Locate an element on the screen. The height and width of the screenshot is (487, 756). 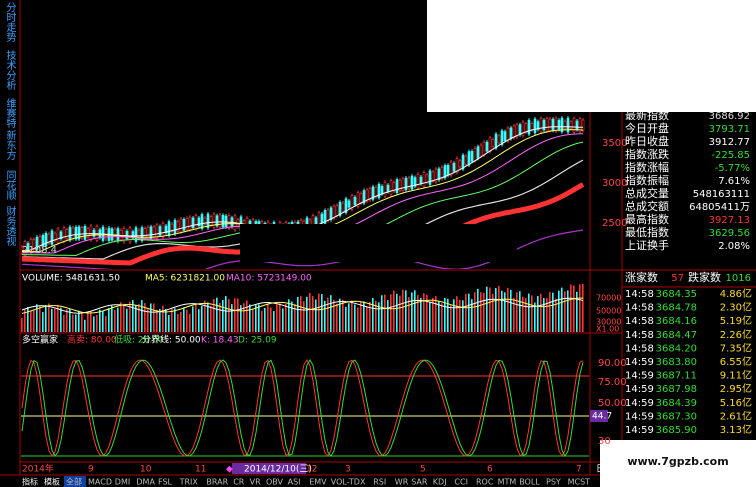
indicator-tab: MCST is located at coordinates (579, 482).